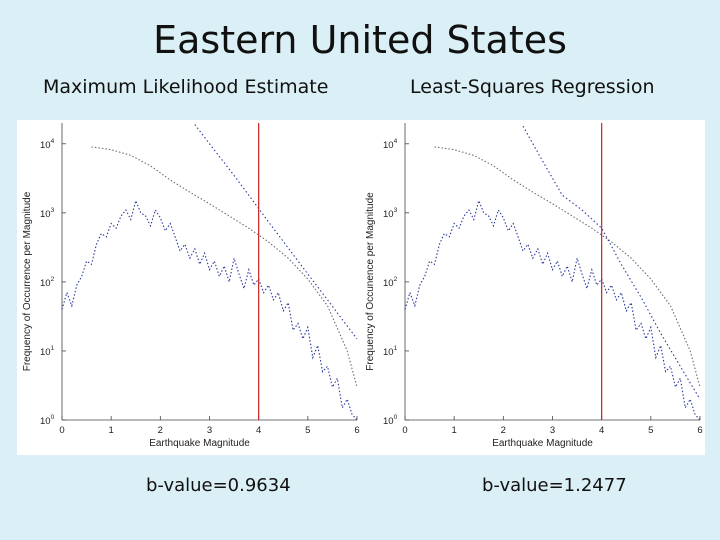 The image size is (720, 540). What do you see at coordinates (532, 87) in the screenshot?
I see `right-subtitle: Least-Squares Regression` at bounding box center [532, 87].